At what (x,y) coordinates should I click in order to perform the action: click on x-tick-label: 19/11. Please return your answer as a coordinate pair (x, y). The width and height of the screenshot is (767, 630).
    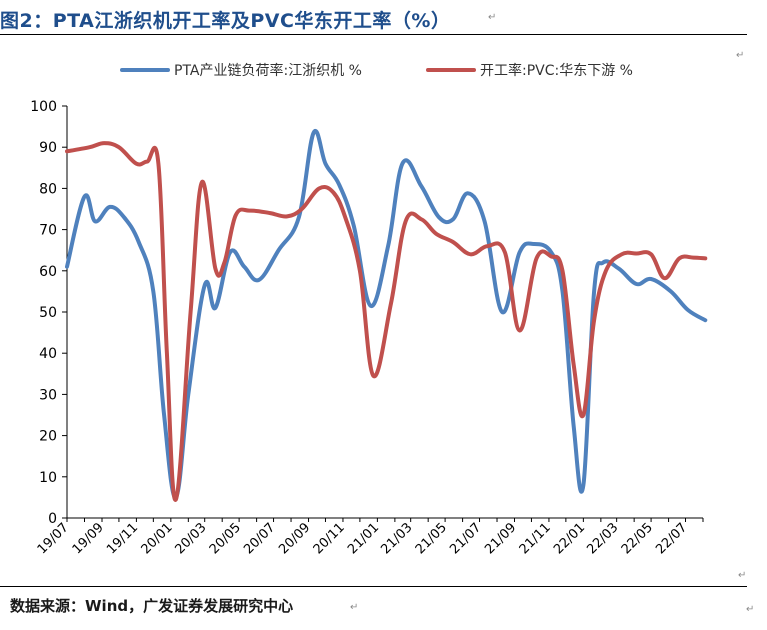
    Looking at the image, I should click on (122, 538).